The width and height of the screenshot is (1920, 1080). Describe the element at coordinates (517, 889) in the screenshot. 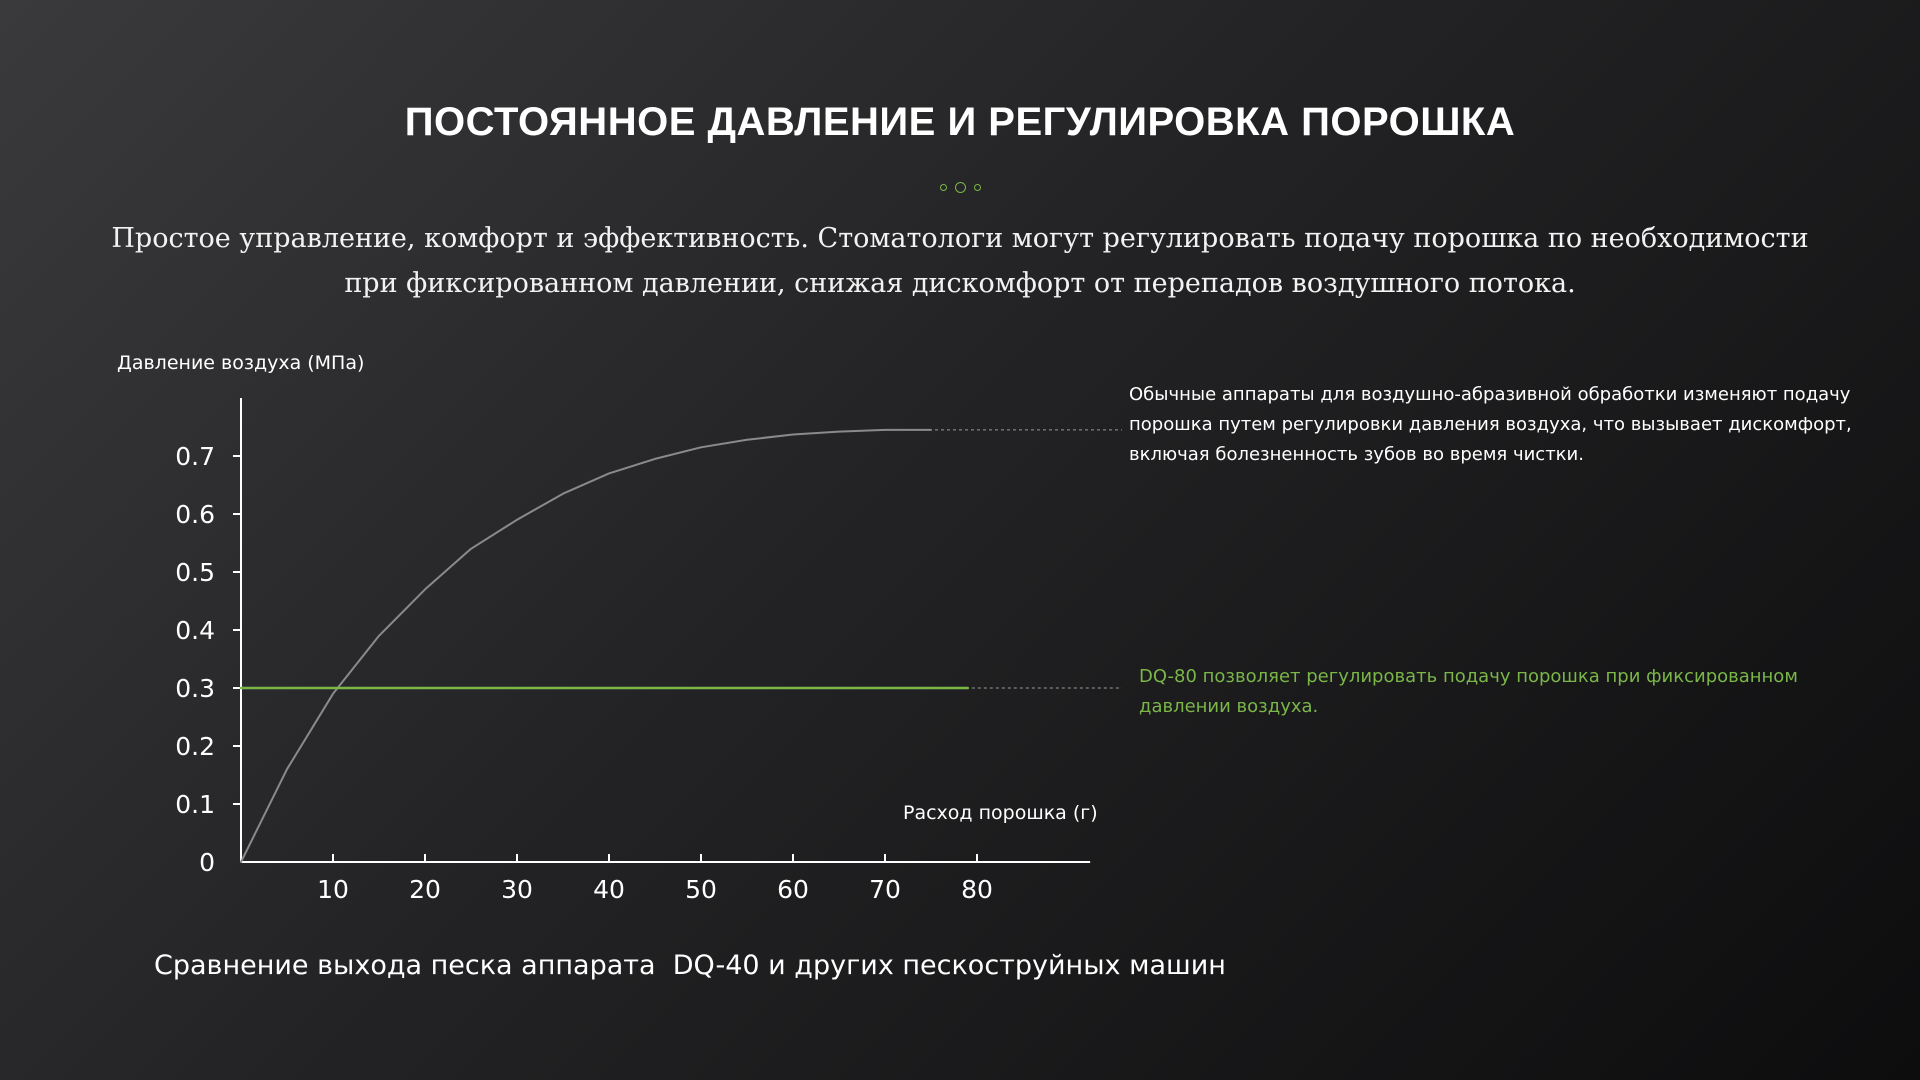

I see `x-tick-label: 30` at that location.